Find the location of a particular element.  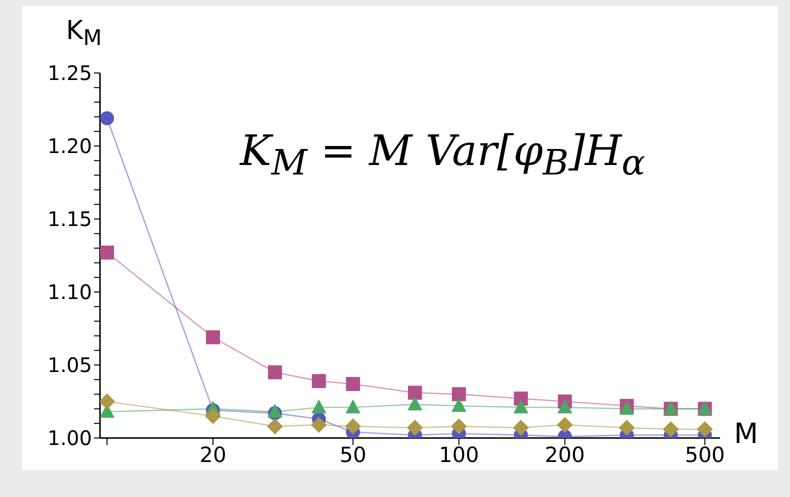

y-axis-title: K$_{M}$ is located at coordinates (84, 34).